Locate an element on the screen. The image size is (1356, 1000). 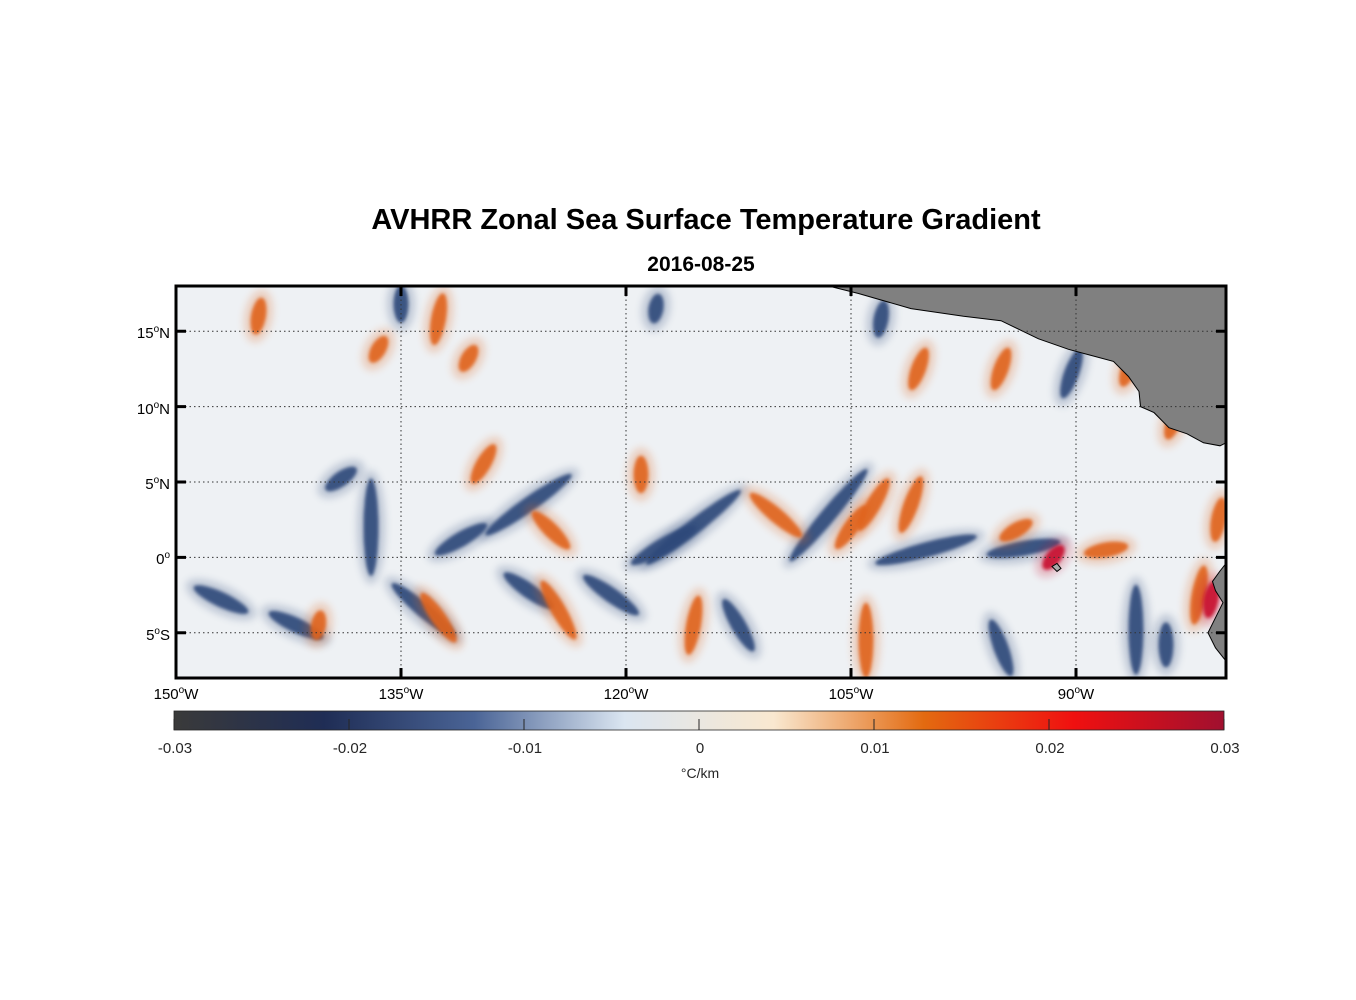
colorbar-tick-label: -0.03 is located at coordinates (175, 748).